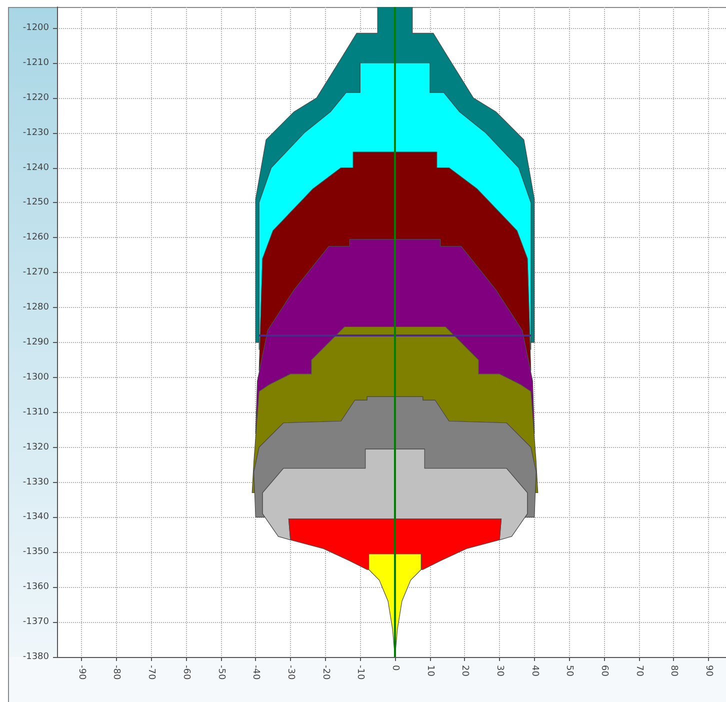 This screenshot has height=702, width=726. What do you see at coordinates (36, 517) in the screenshot?
I see `y-tick-label: -1340` at bounding box center [36, 517].